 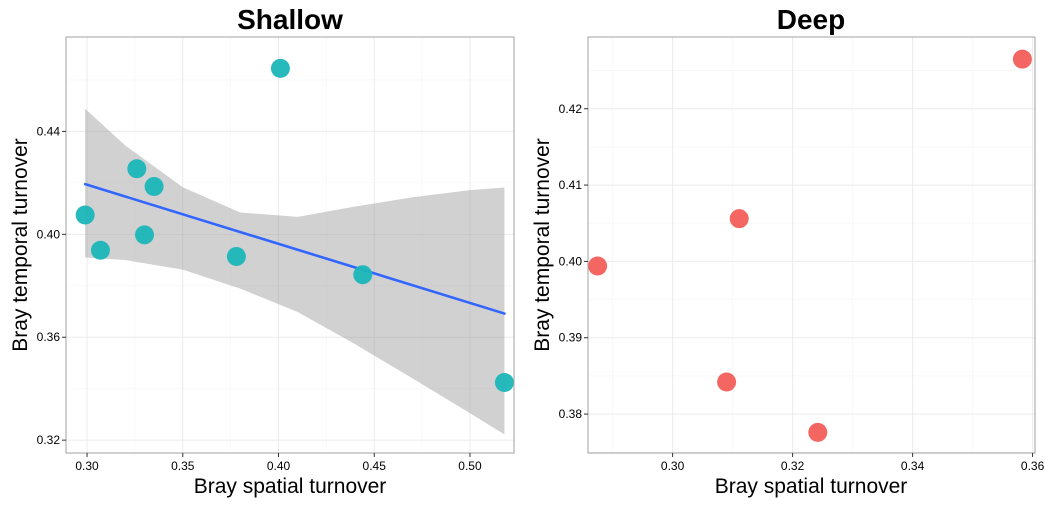 What do you see at coordinates (811, 486) in the screenshot?
I see `x-axis-title-deep: Bray spatial turnover` at bounding box center [811, 486].